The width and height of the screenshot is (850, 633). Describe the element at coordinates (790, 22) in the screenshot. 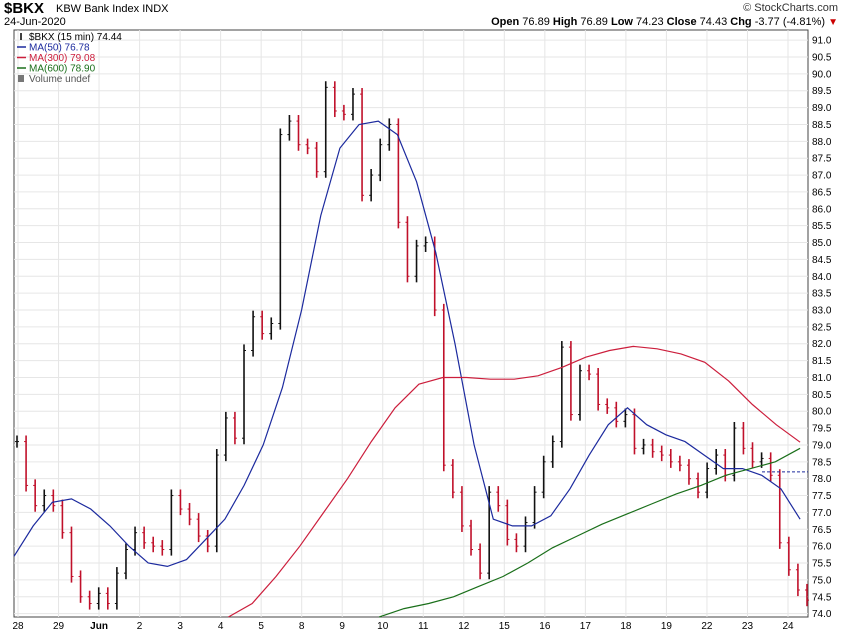

I see `chg-value: -3.77 (-4.81%)` at that location.